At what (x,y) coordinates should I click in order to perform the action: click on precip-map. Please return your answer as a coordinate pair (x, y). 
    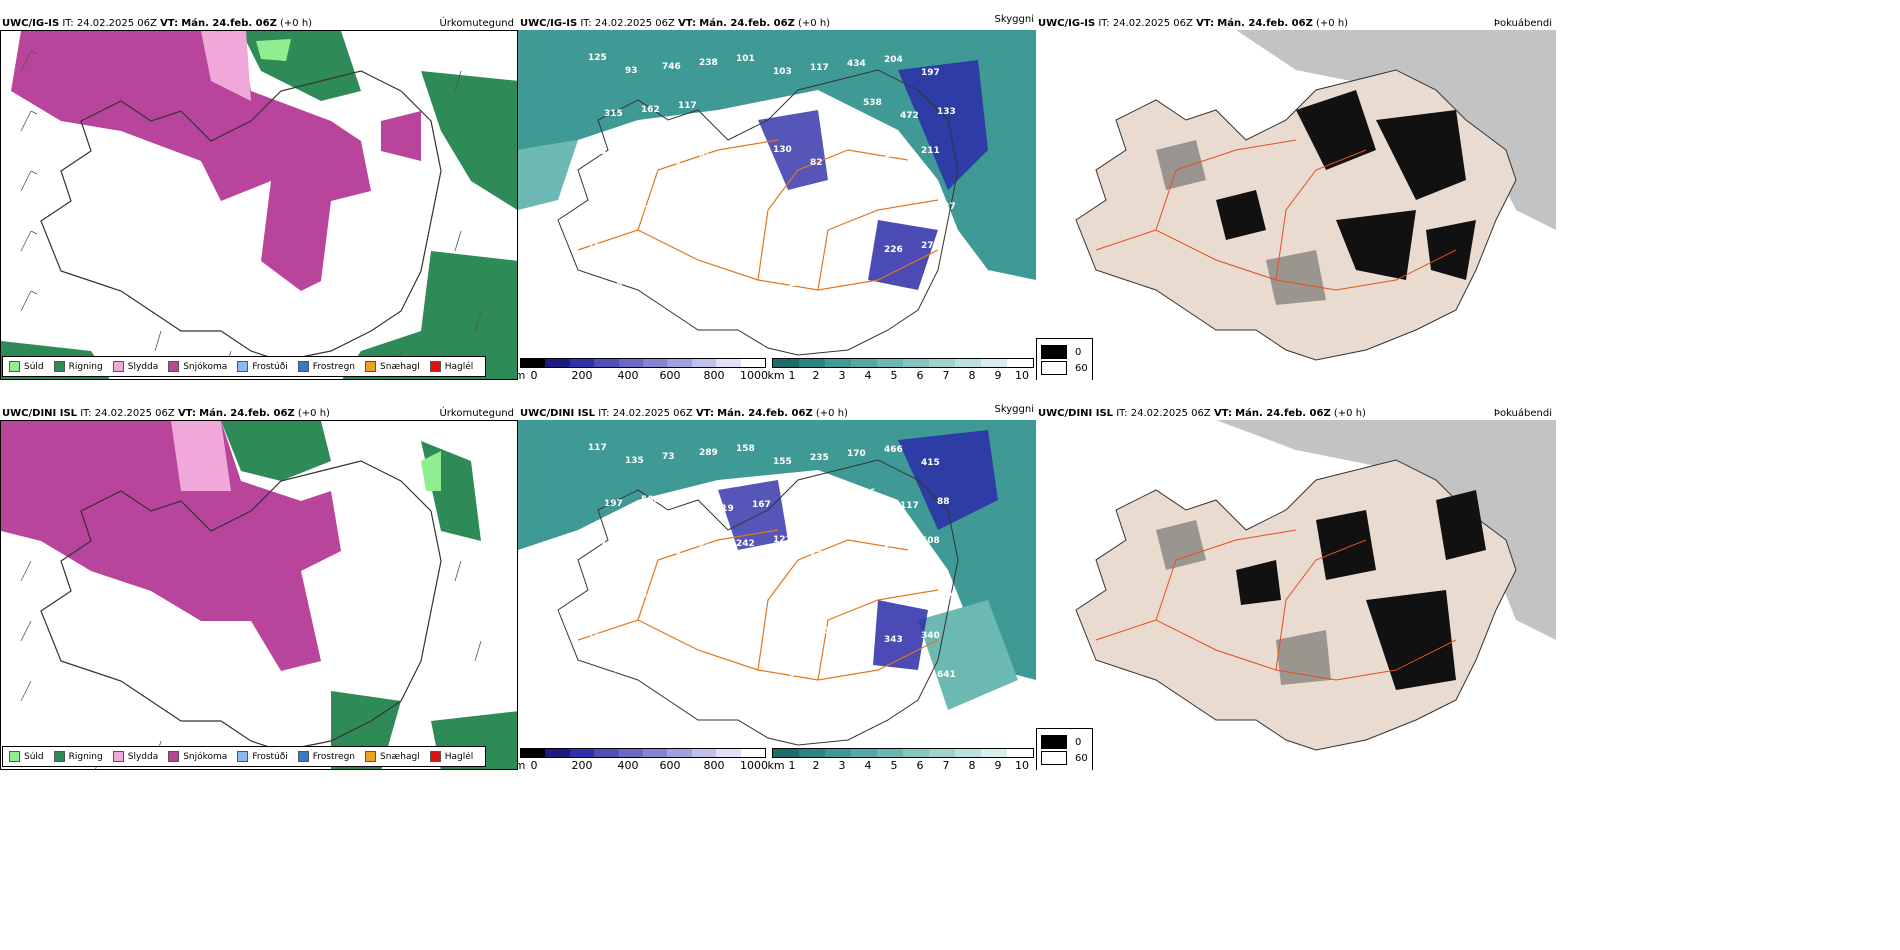
    Looking at the image, I should click on (259, 205).